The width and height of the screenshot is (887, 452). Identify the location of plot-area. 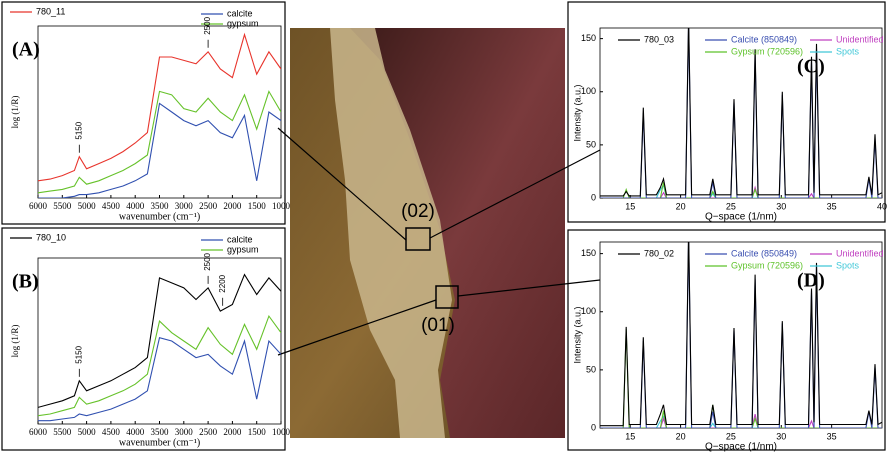
(159, 112).